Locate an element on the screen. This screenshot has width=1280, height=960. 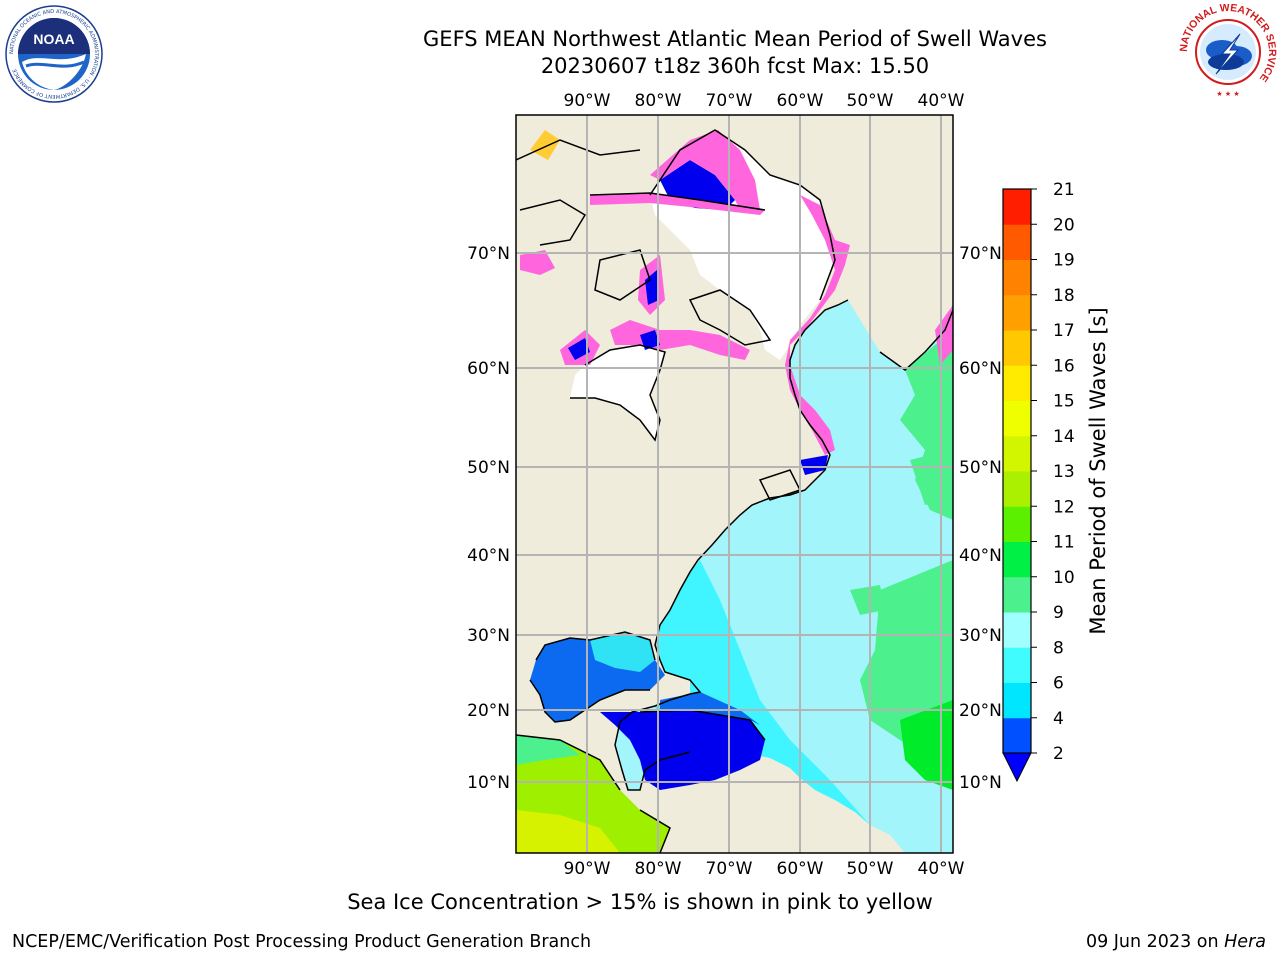
lon-label-bottom: 70°W is located at coordinates (729, 869).